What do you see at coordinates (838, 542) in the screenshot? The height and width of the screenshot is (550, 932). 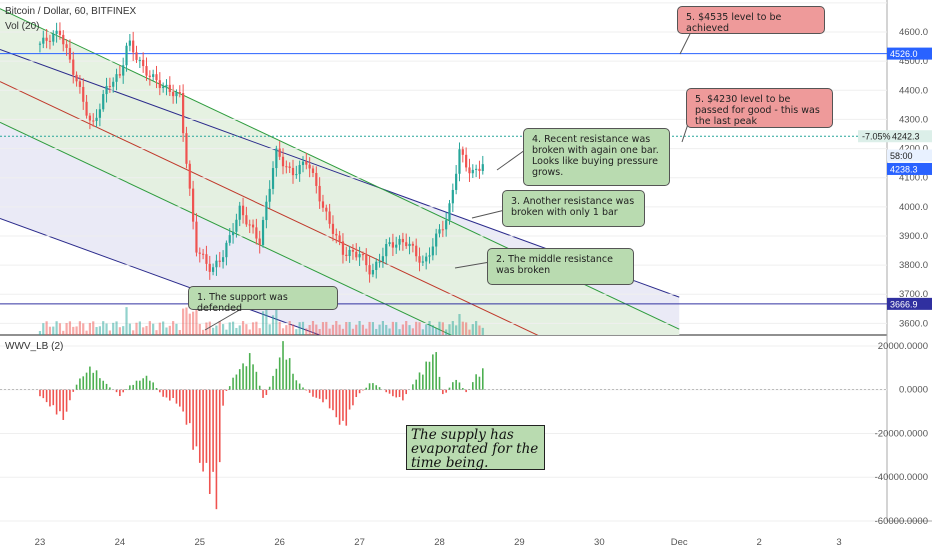 I see `time-axis-label: 3` at bounding box center [838, 542].